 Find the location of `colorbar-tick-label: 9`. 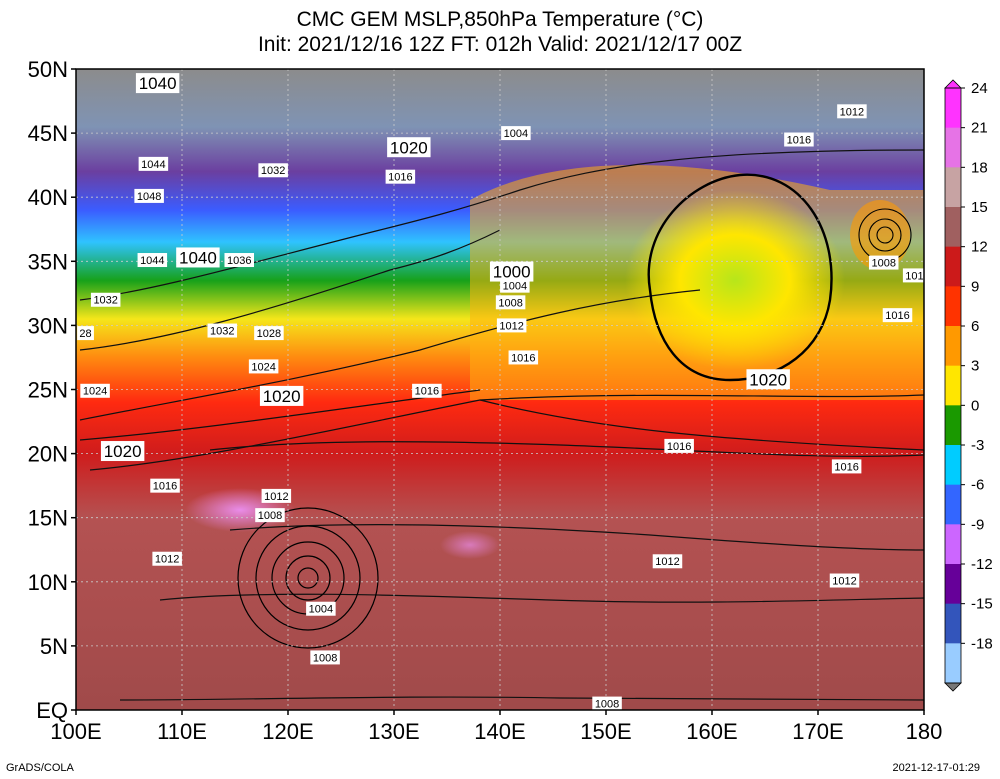

colorbar-tick-label: 9 is located at coordinates (975, 286).